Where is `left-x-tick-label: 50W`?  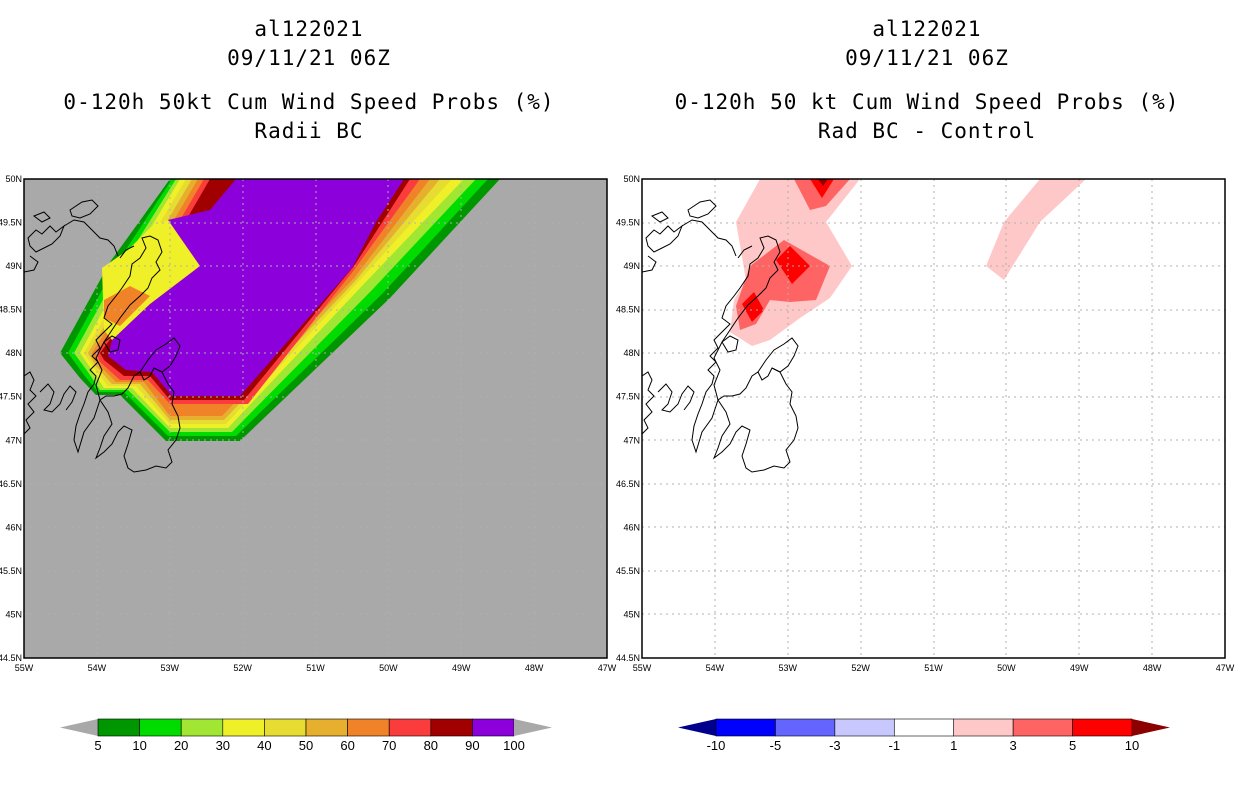 left-x-tick-label: 50W is located at coordinates (388, 668).